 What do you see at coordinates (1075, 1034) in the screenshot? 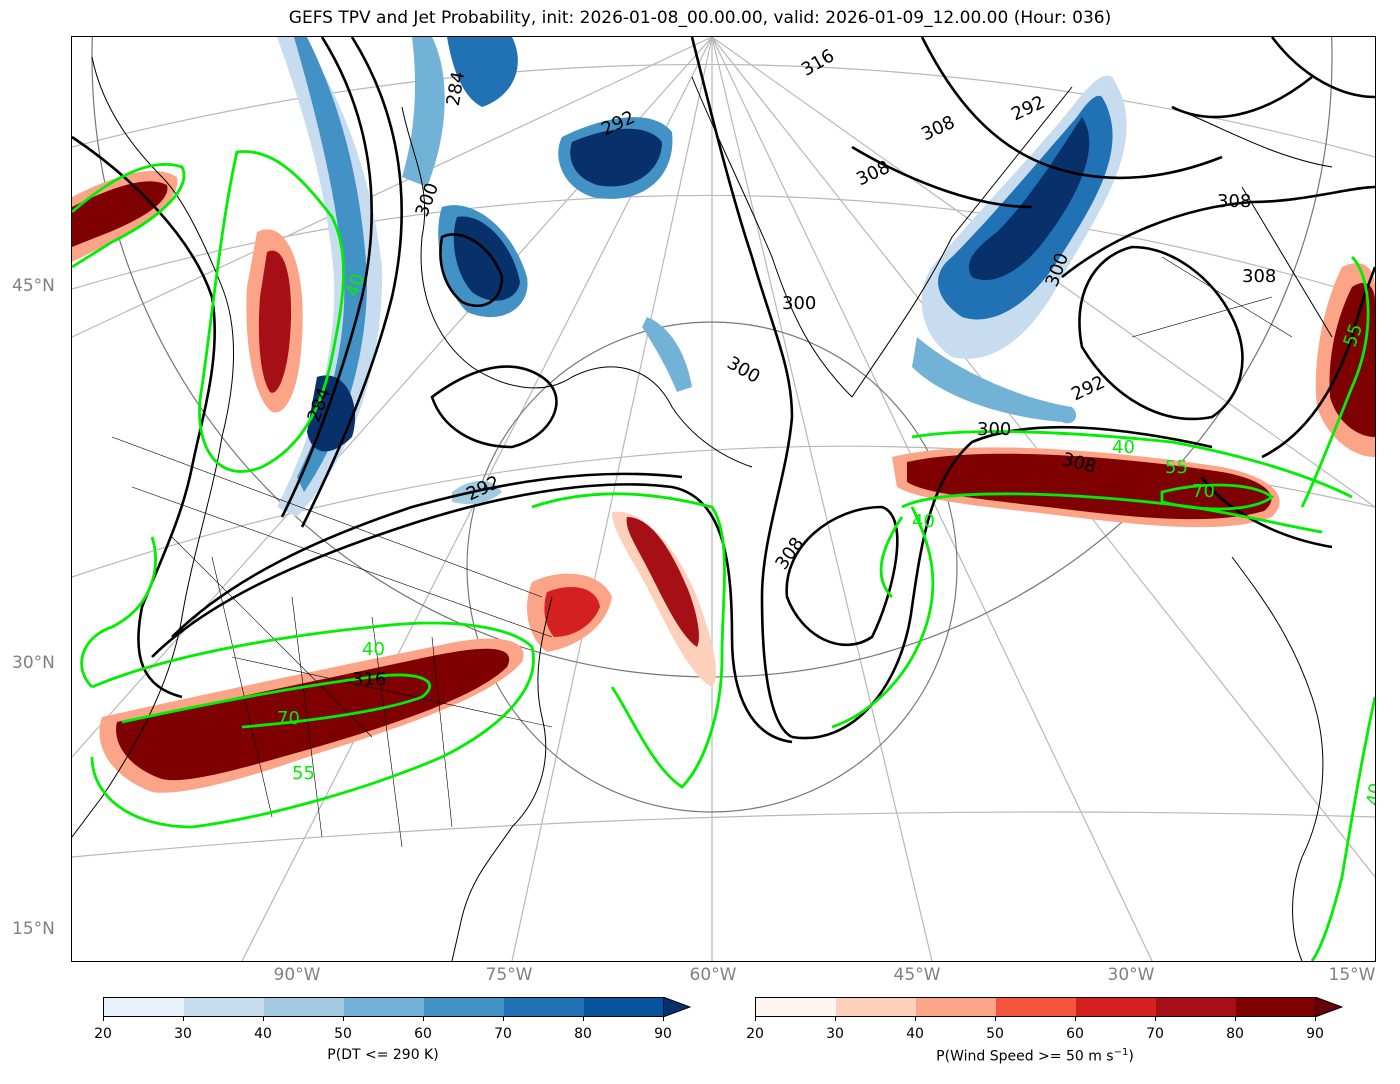
I see `colorbar-jet-tick-label: 60` at bounding box center [1075, 1034].